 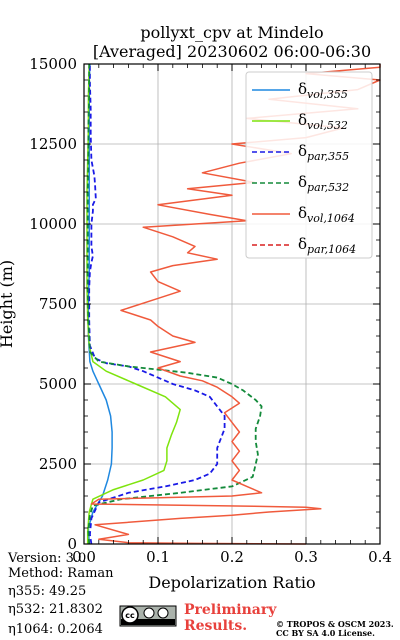 What do you see at coordinates (58, 384) in the screenshot?
I see `y-tick-label: 5000` at bounding box center [58, 384].